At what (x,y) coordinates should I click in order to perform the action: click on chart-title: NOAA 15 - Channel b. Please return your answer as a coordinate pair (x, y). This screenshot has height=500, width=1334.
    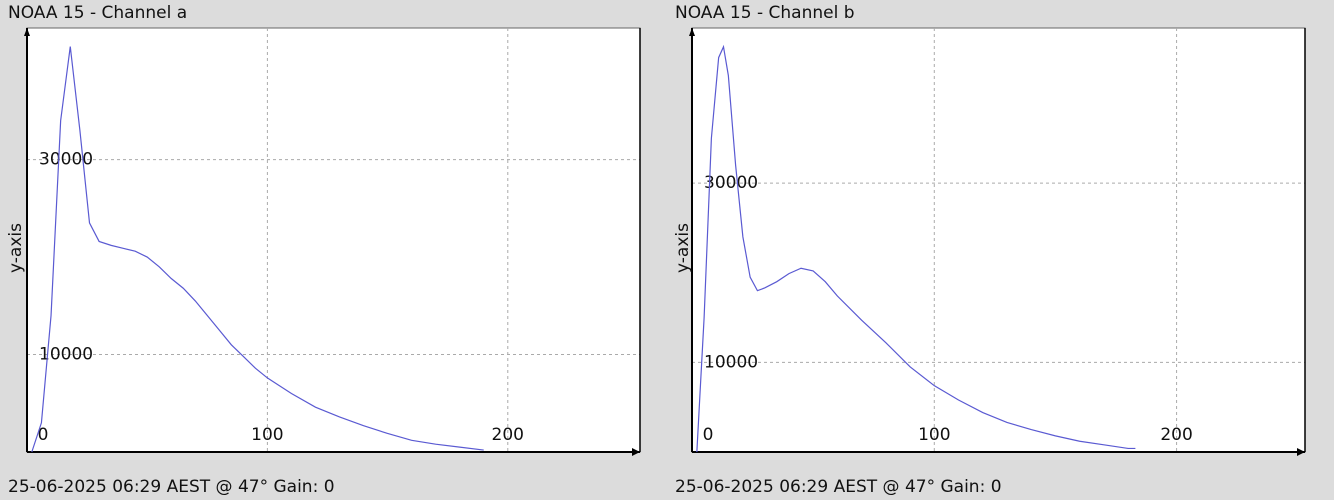
    Looking at the image, I should click on (765, 13).